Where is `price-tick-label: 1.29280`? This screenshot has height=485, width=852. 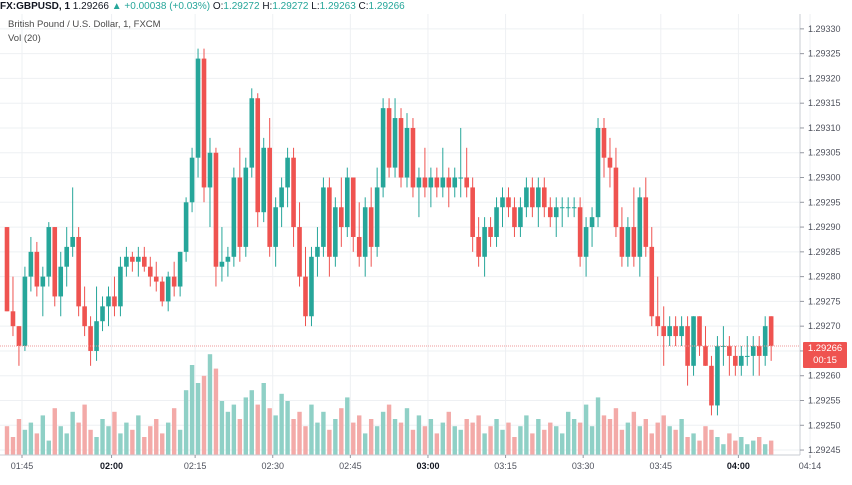
price-tick-label: 1.29280 is located at coordinates (824, 277).